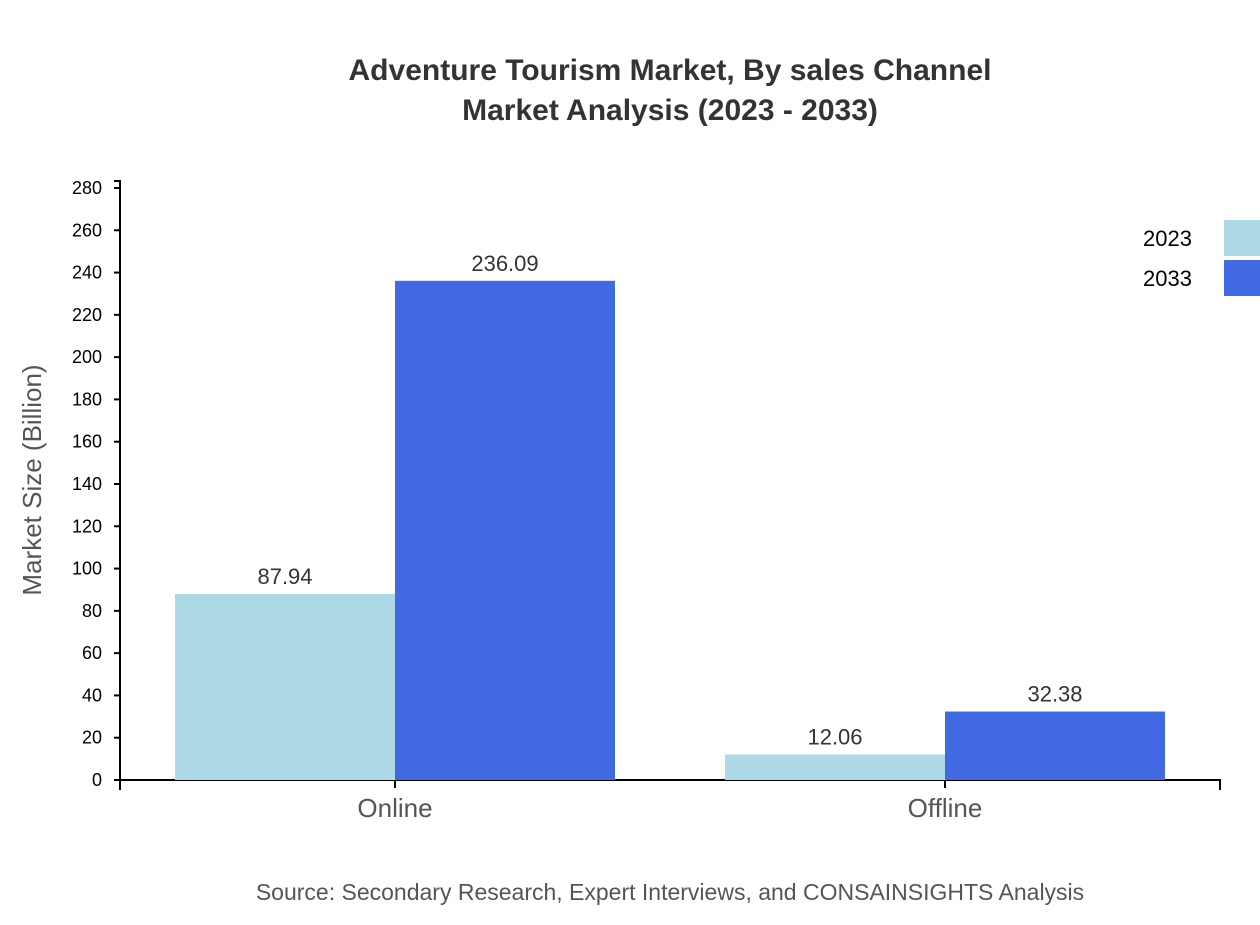  I want to click on y-tick-label: 160, so click(87, 442).